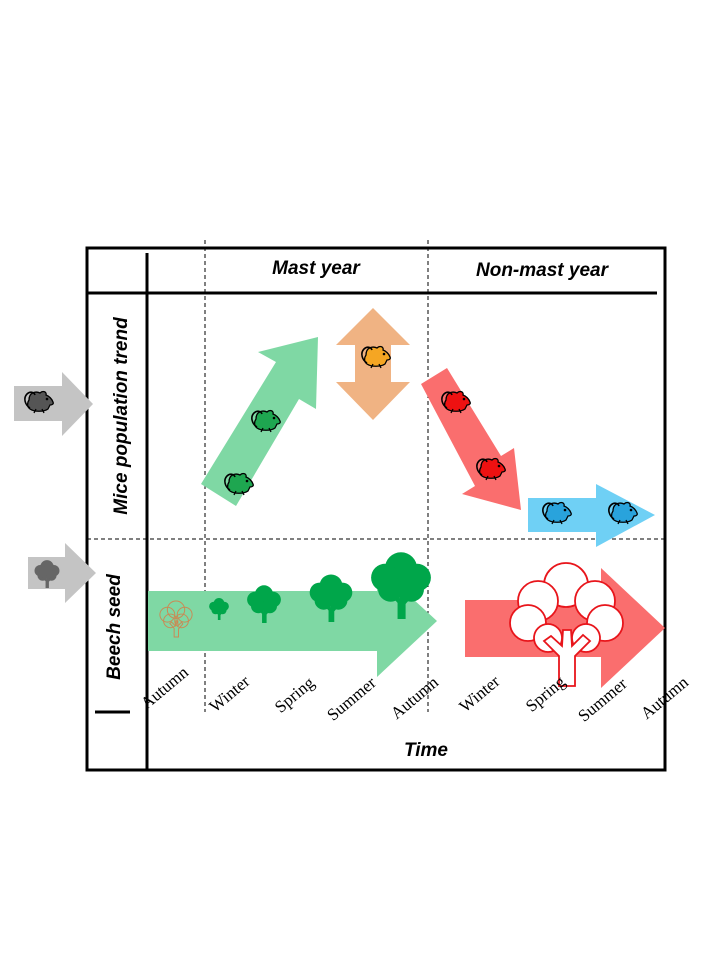 This screenshot has height=960, width=720. I want to click on legend-mouse-arrow, so click(53, 404).